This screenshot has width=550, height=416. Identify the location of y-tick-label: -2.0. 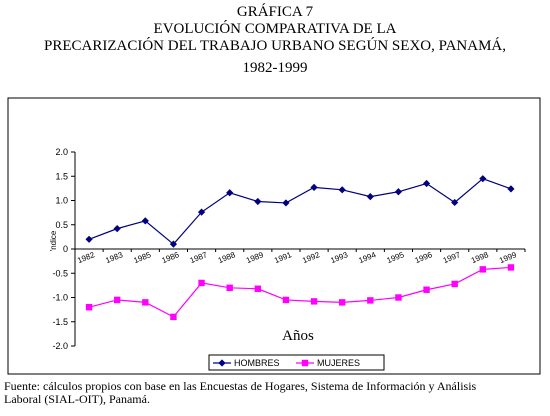
(60, 346).